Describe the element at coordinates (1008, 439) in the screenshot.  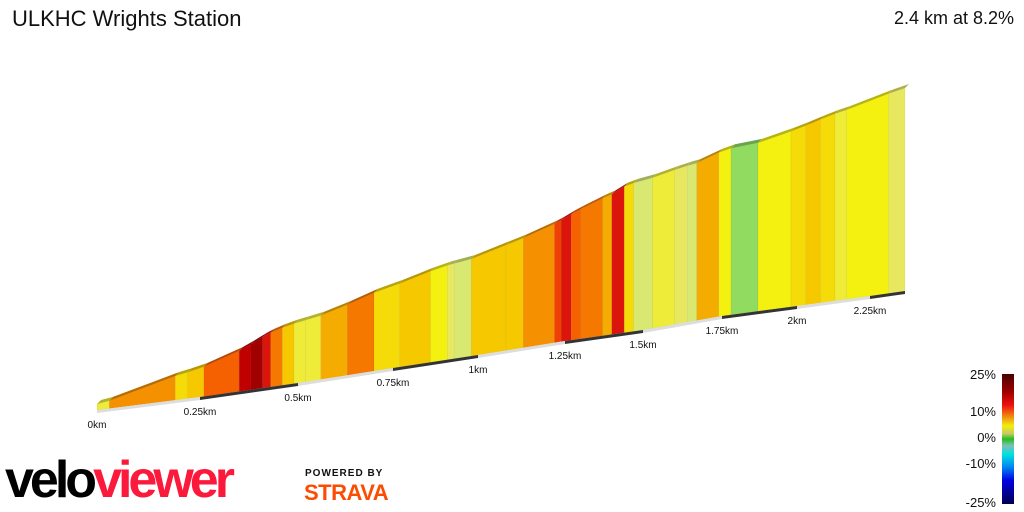
I see `gradient-legend-bar` at that location.